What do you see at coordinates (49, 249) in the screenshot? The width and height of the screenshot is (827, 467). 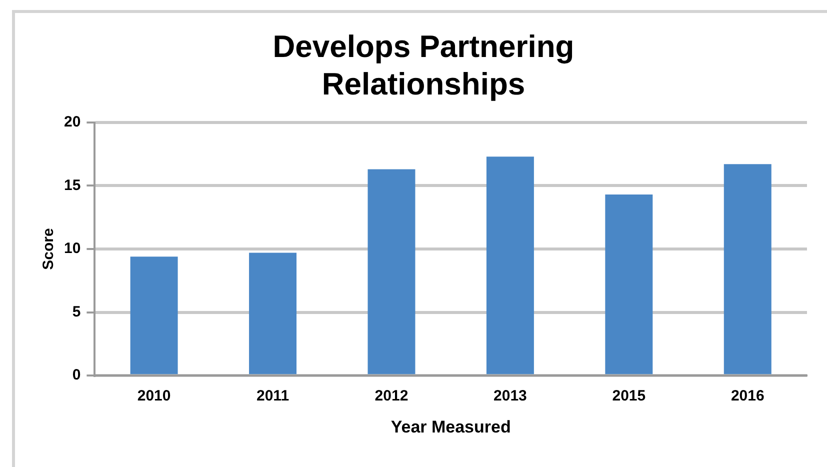 I see `y-axis-title: Score` at bounding box center [49, 249].